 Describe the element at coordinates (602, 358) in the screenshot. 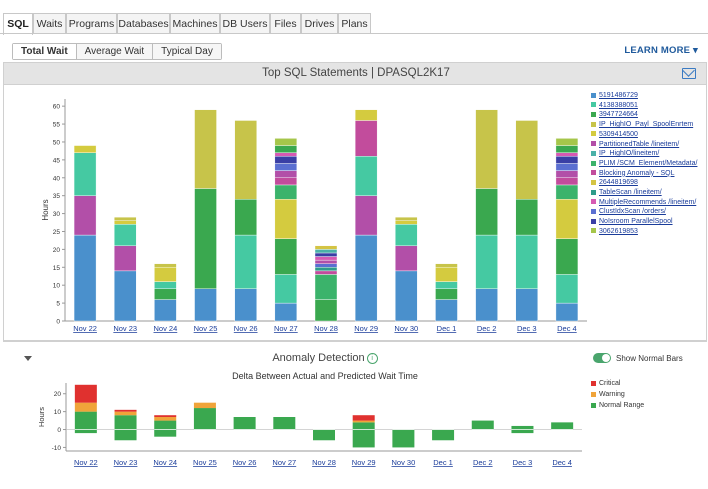

I see `show-normal-toggle` at that location.